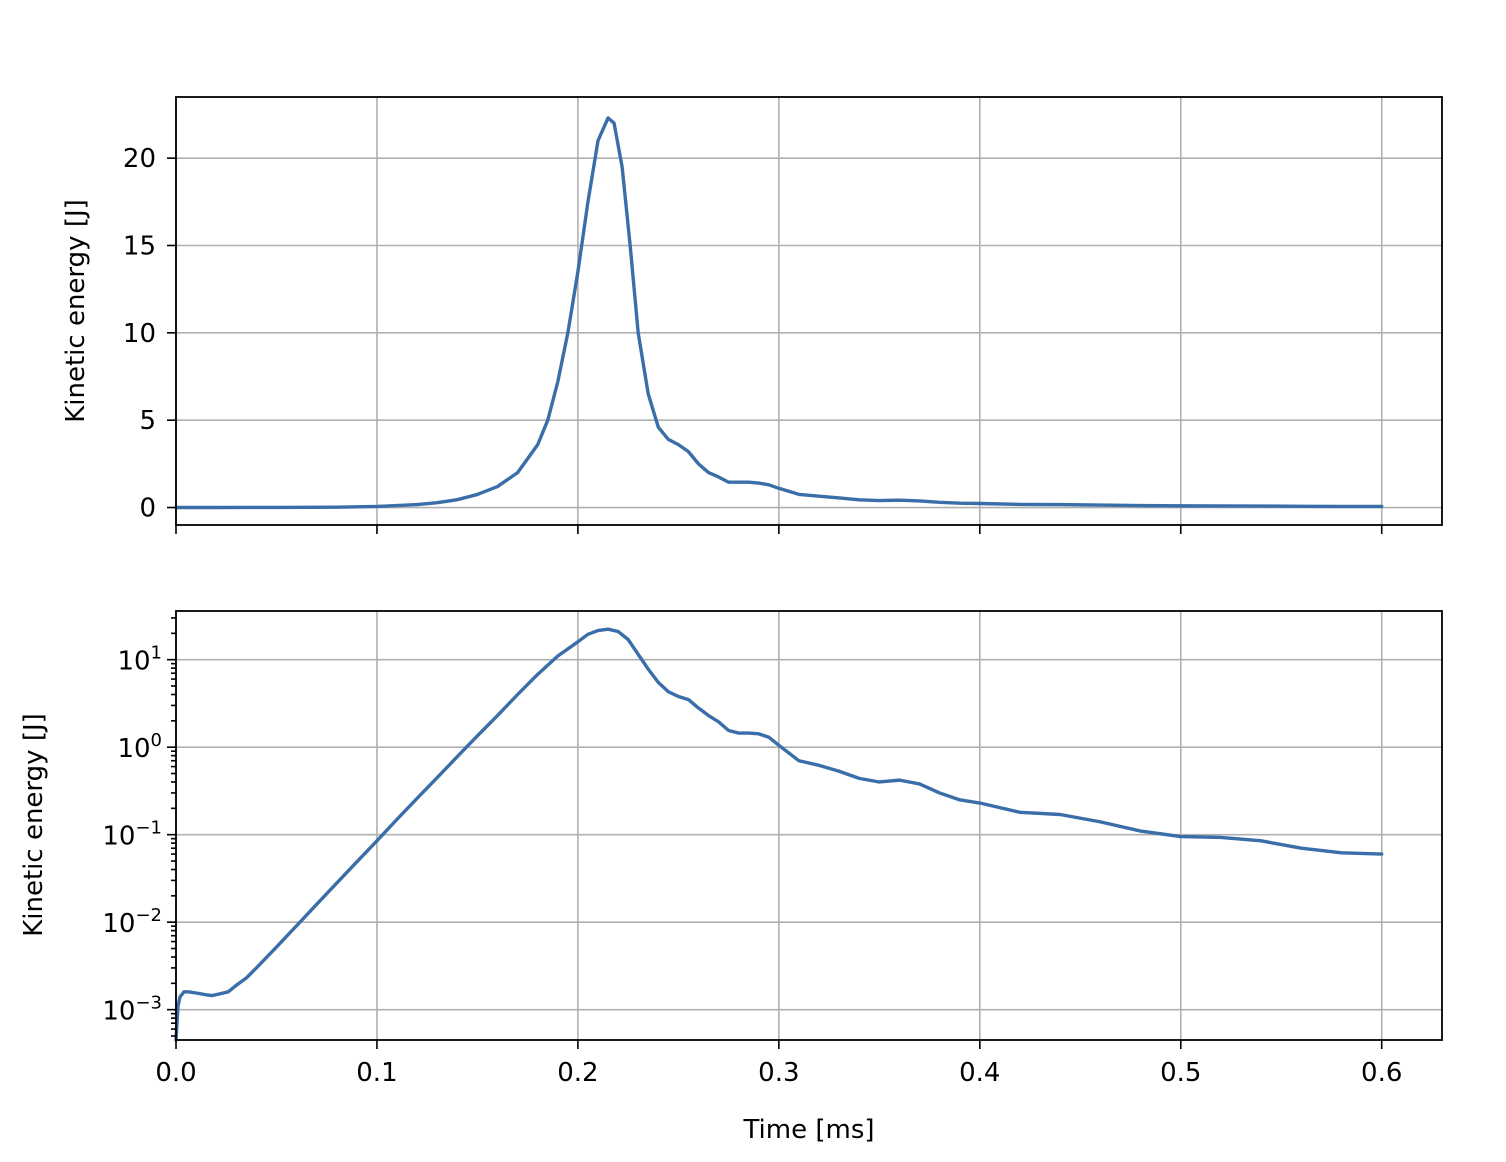 Image resolution: width=1506 pixels, height=1162 pixels. What do you see at coordinates (139, 159) in the screenshot?
I see `y-tick-label: 20` at bounding box center [139, 159].